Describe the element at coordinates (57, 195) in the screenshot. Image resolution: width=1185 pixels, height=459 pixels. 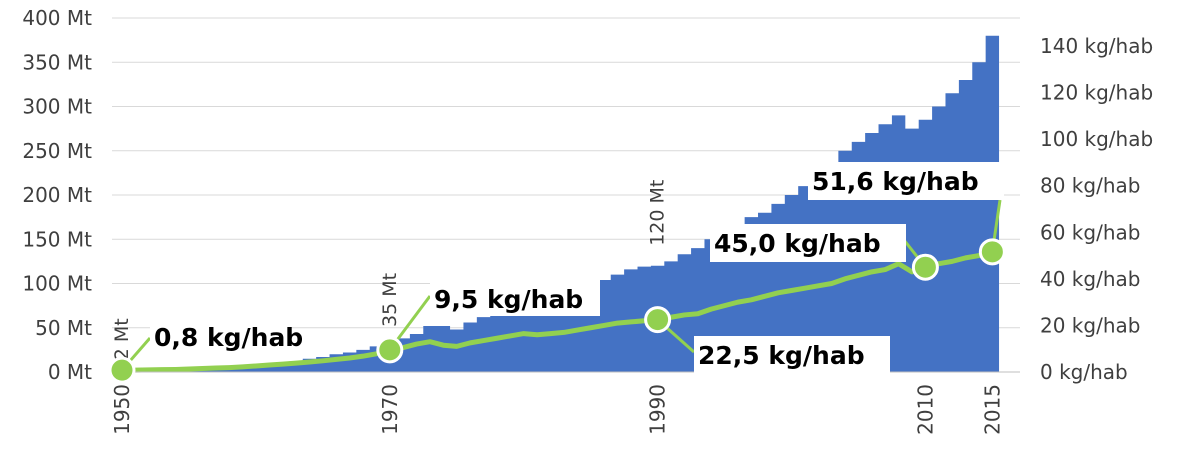
I see `left-axis-tick-label: 200 Mt` at that location.